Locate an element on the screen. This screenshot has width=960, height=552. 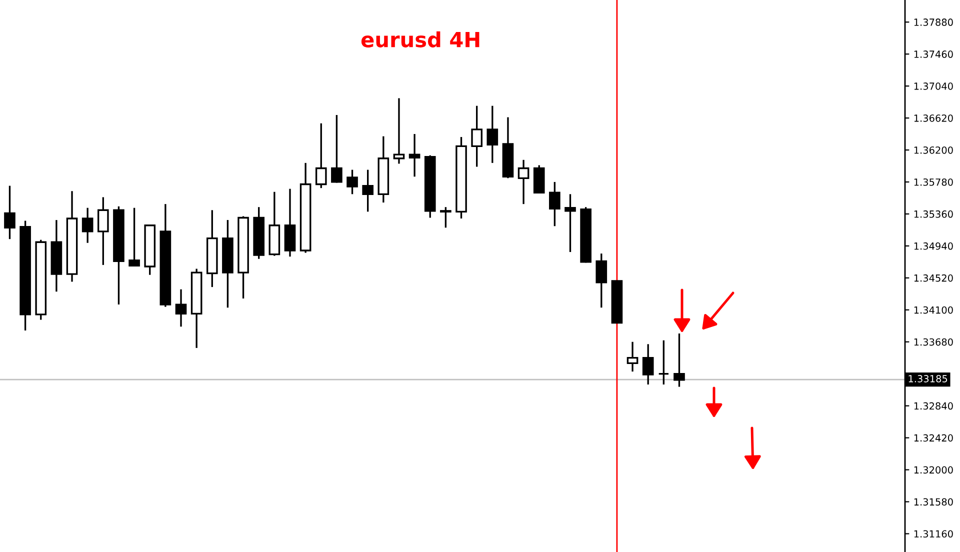
y-tick-label: 1.31580 is located at coordinates (933, 502).